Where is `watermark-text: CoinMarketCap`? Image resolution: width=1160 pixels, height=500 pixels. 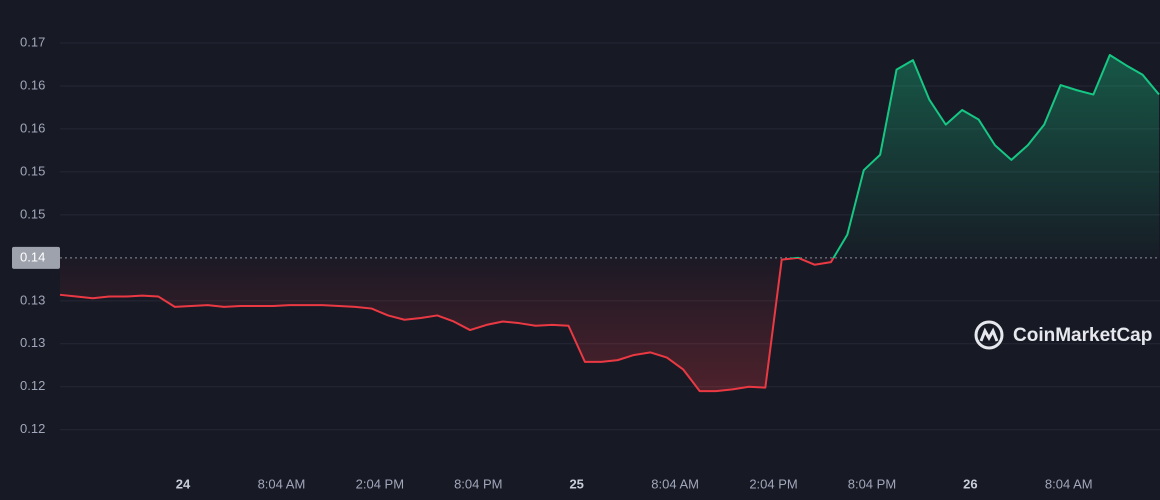
watermark-text: CoinMarketCap is located at coordinates (1082, 335).